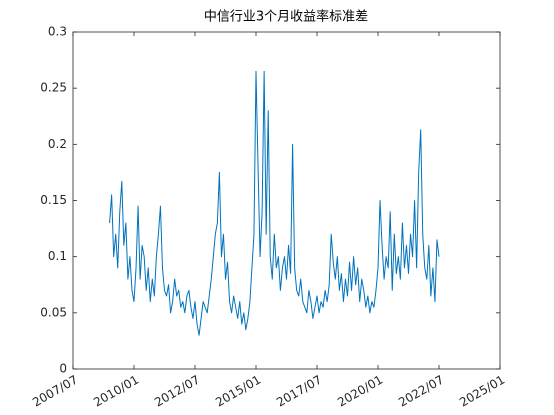 The width and height of the screenshot is (554, 415). What do you see at coordinates (57, 256) in the screenshot?
I see `y-tick-label: 0.1` at bounding box center [57, 256].